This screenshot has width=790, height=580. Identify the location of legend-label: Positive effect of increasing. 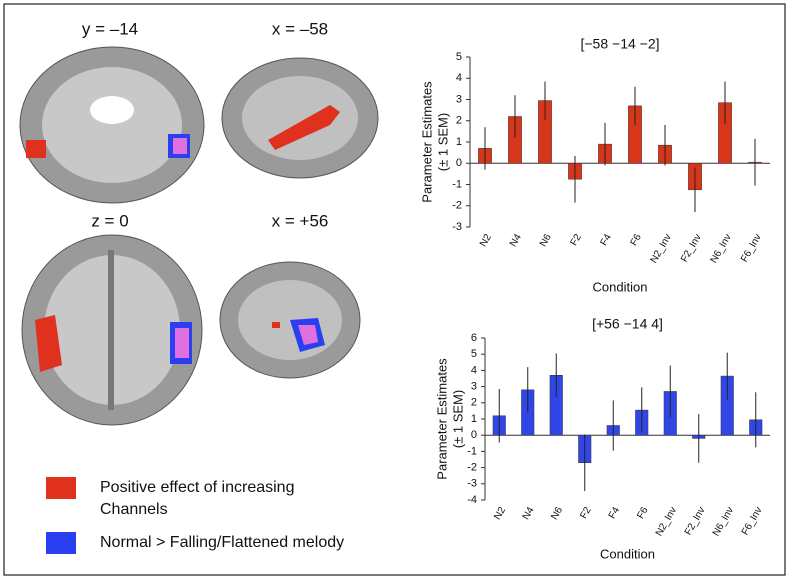
(197, 487).